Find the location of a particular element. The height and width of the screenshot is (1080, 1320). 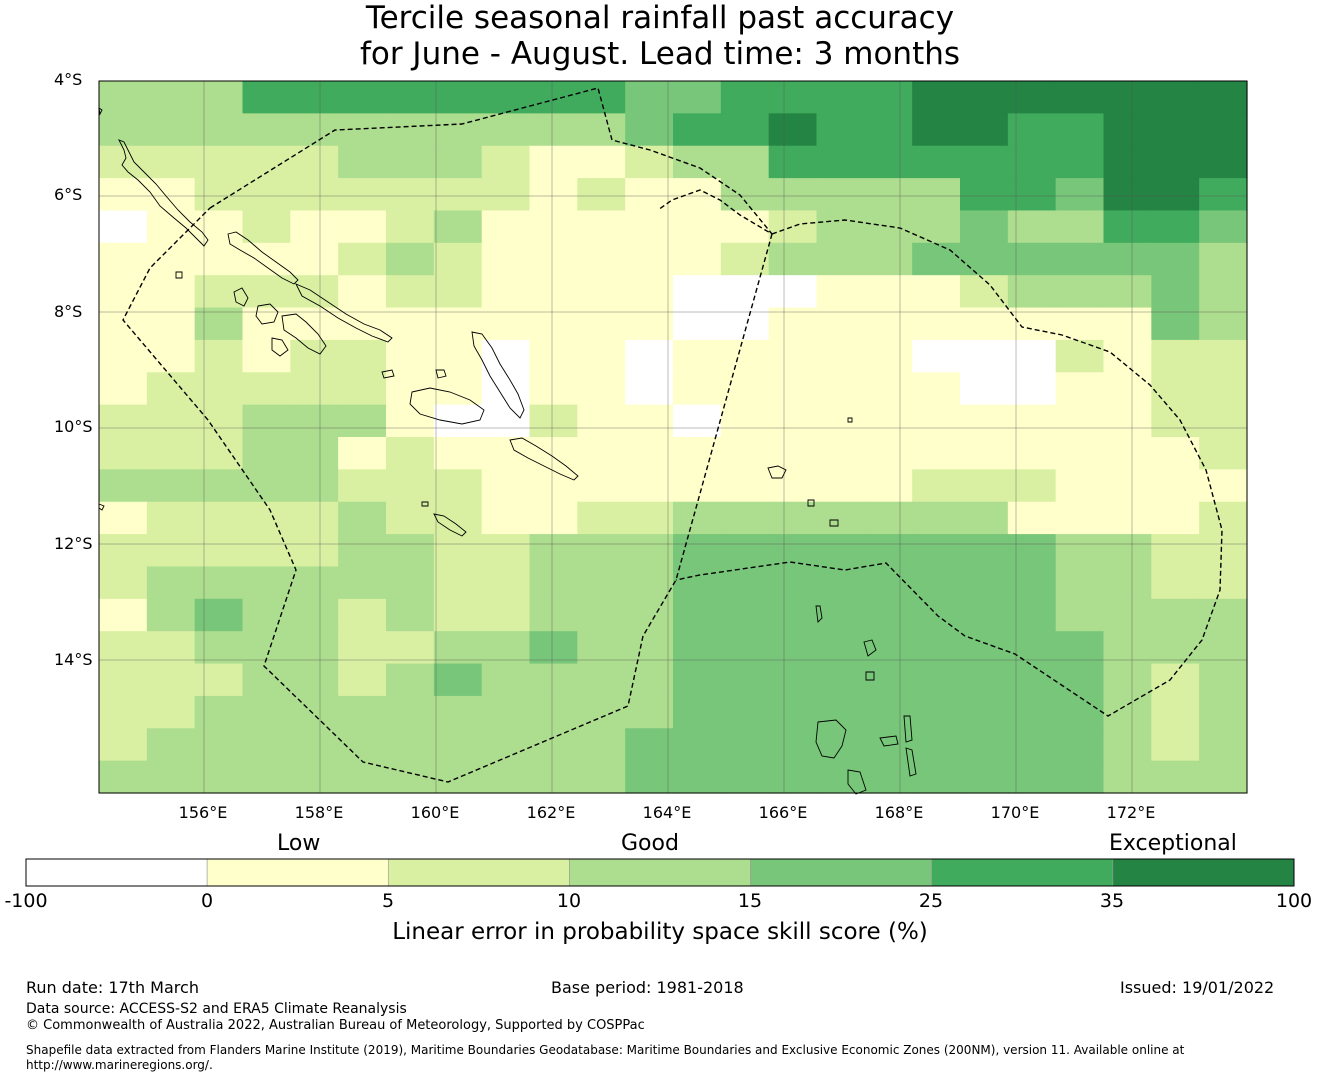

run-date: Run date: 17th March is located at coordinates (112, 987).